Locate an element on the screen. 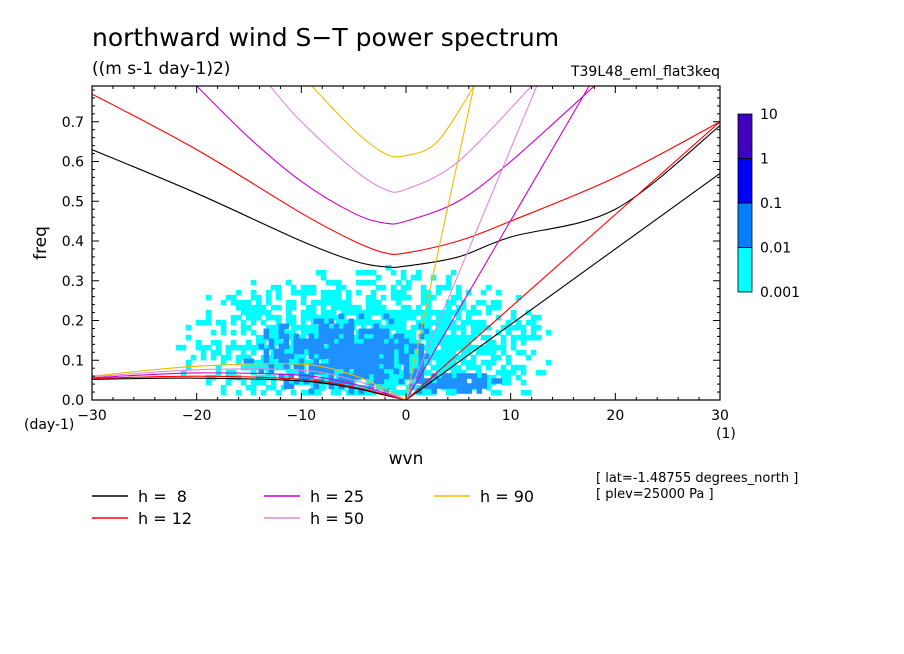 The height and width of the screenshot is (654, 904). x-tick-label: −10 is located at coordinates (302, 416).